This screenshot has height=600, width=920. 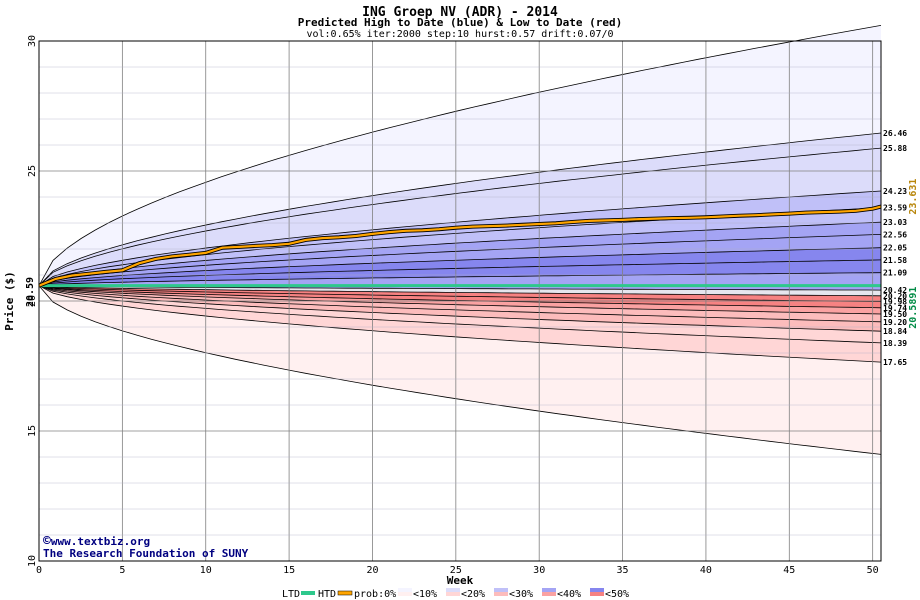 What do you see at coordinates (100, 541) in the screenshot?
I see `watermark-url: www.textbiz.org` at bounding box center [100, 541].